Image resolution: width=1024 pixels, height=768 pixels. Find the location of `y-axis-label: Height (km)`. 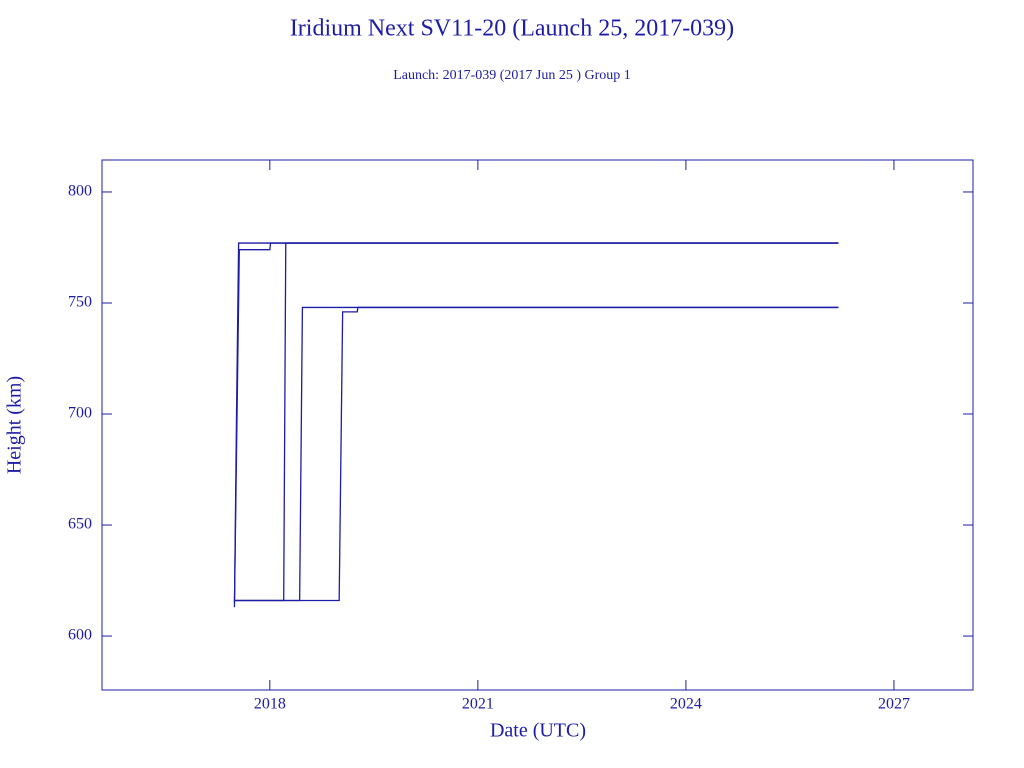

y-axis-label: Height (km) is located at coordinates (15, 425).